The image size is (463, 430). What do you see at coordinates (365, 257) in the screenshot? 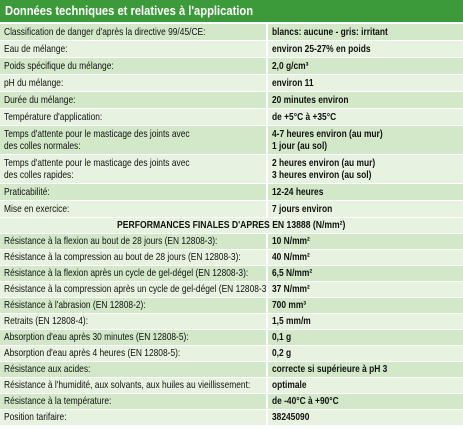
I see `row-value: 40 N/mm²` at bounding box center [365, 257].